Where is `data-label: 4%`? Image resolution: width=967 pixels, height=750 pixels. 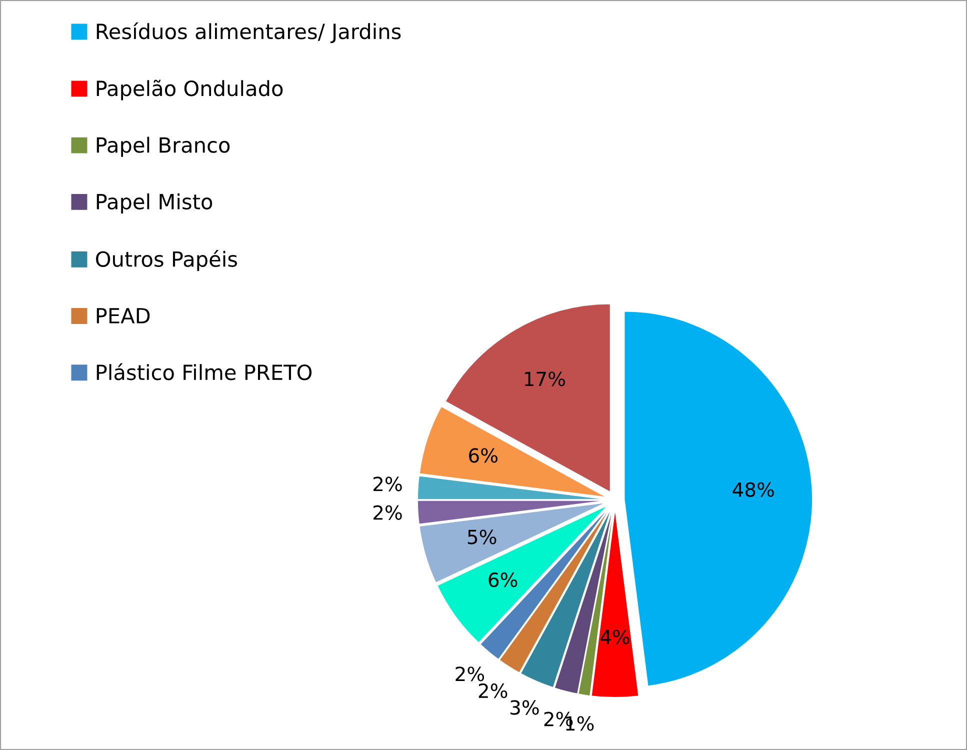 data-label: 4% is located at coordinates (615, 637).